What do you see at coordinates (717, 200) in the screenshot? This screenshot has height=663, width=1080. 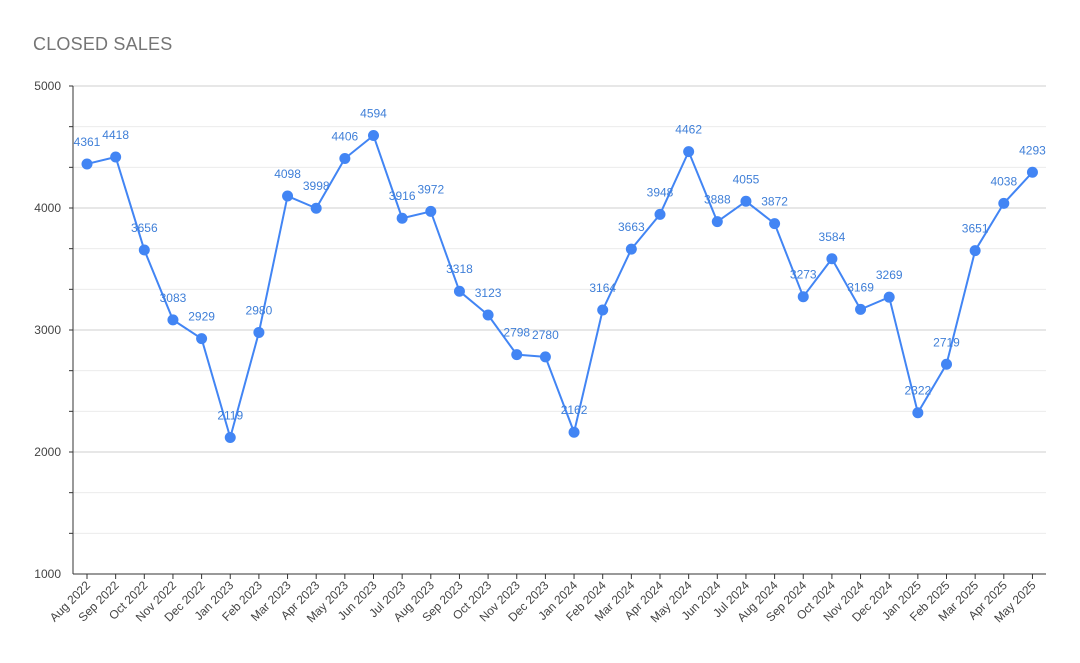 I see `data-label: 3888` at bounding box center [717, 200].